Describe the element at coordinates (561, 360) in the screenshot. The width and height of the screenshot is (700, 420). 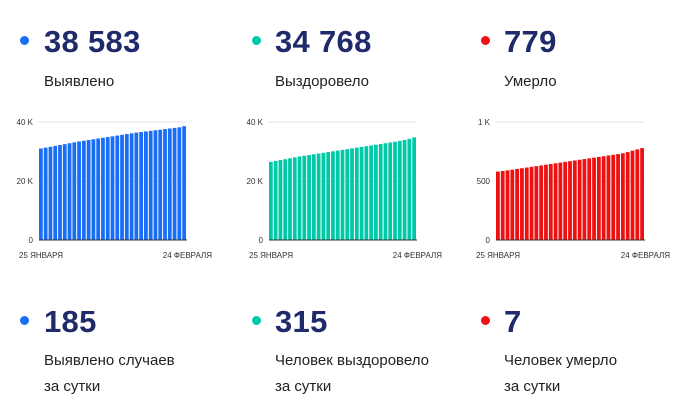
I see `daily-label-line1: Человек умерло` at that location.